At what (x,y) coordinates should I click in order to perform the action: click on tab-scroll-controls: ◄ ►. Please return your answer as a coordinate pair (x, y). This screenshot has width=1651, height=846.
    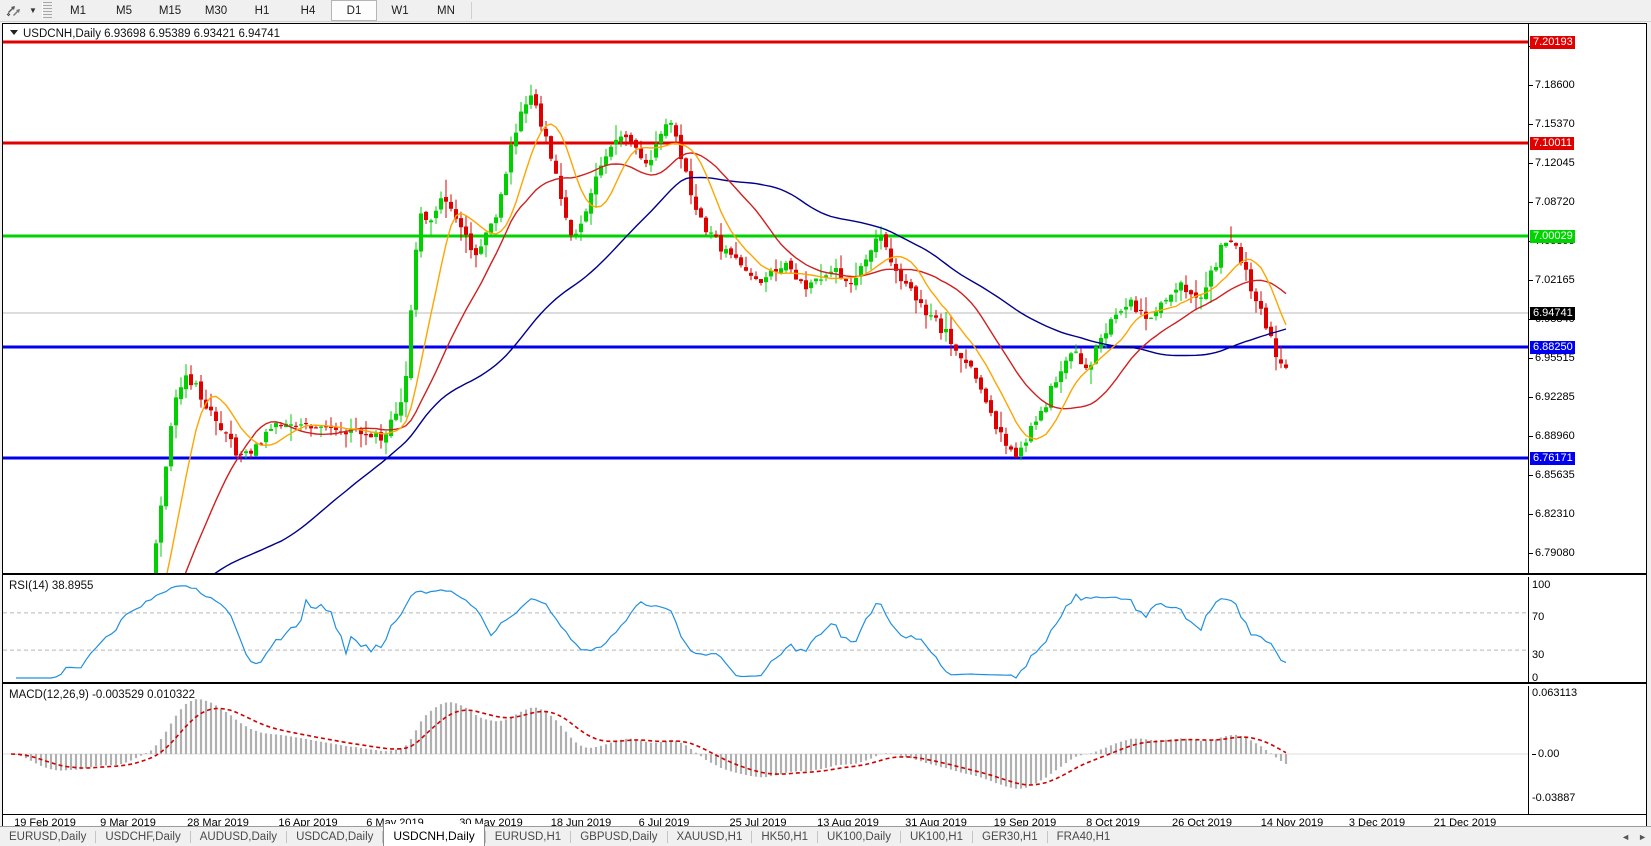
    Looking at the image, I should click on (1636, 836).